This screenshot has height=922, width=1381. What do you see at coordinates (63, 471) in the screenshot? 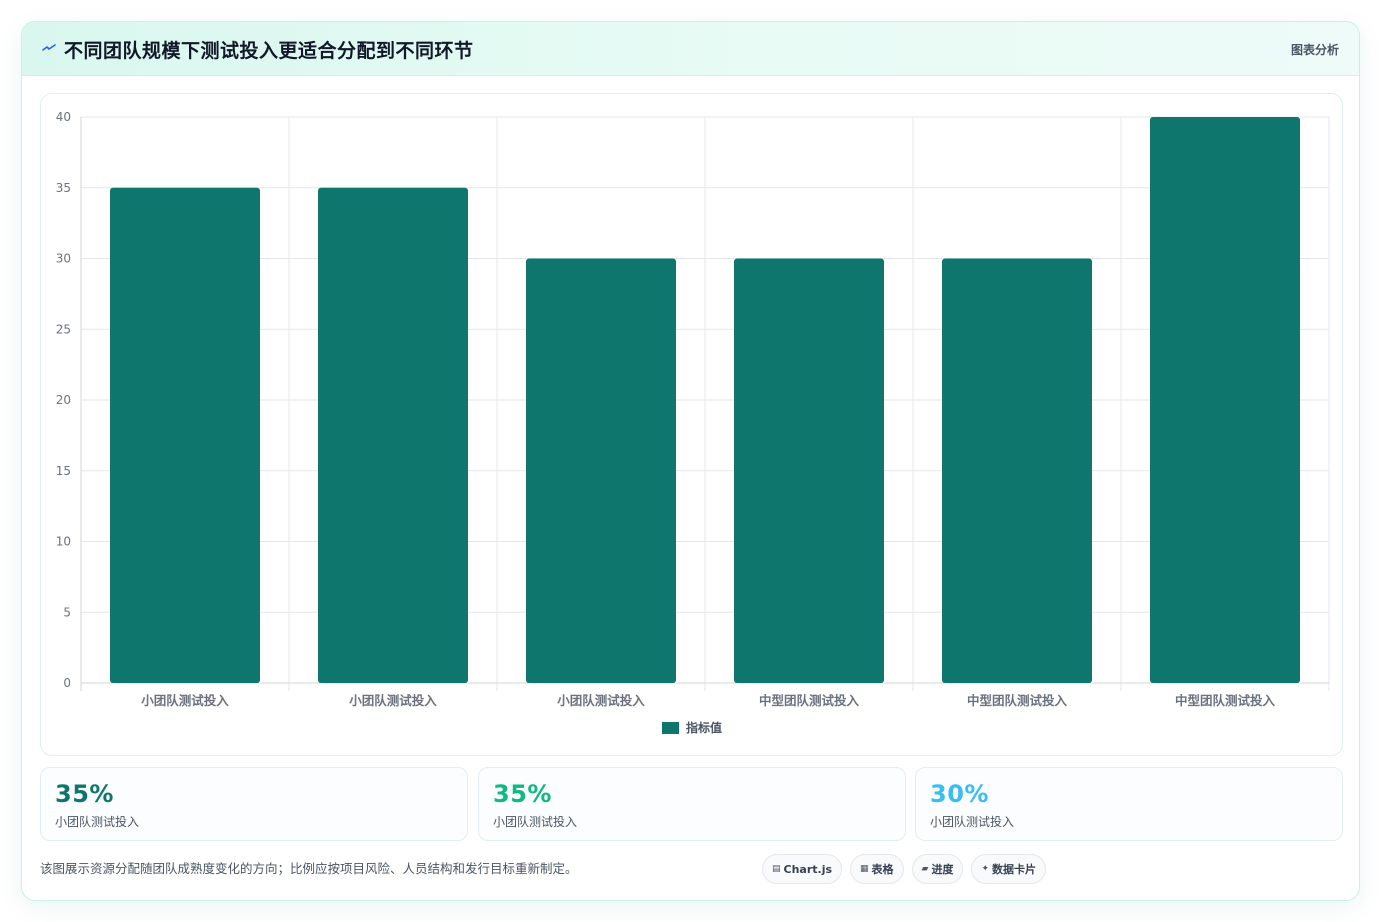
I see `y-tick-label: 15` at bounding box center [63, 471].